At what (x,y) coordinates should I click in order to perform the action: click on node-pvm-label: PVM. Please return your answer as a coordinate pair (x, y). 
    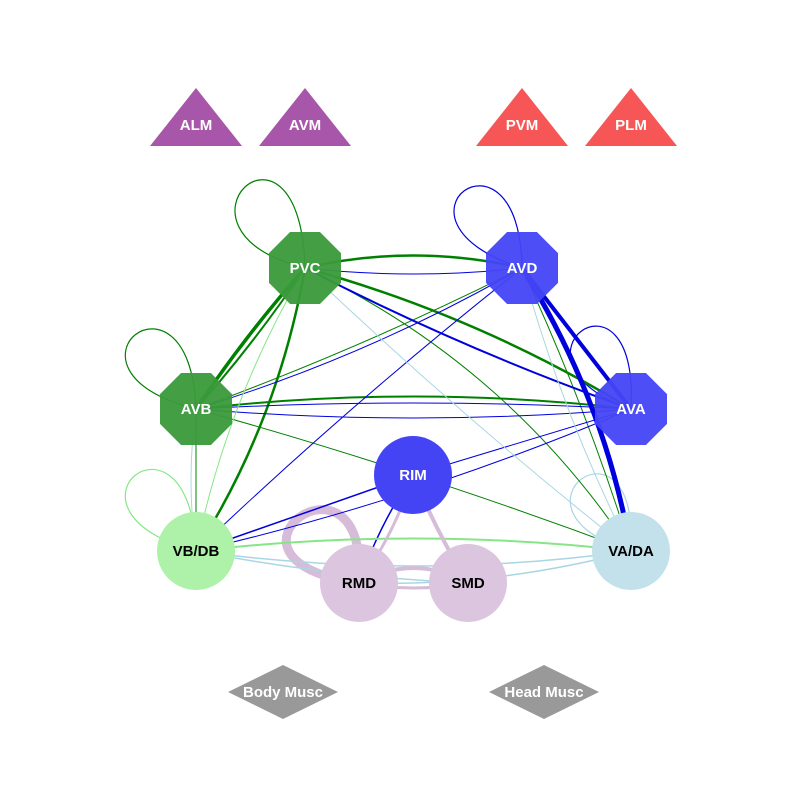
    Looking at the image, I should click on (522, 125).